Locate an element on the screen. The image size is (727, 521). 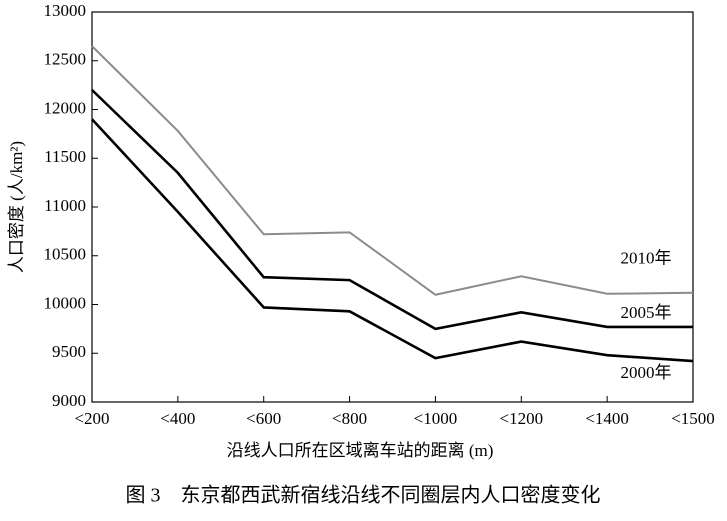
y-tick-label: 10000 is located at coordinates (65, 302).